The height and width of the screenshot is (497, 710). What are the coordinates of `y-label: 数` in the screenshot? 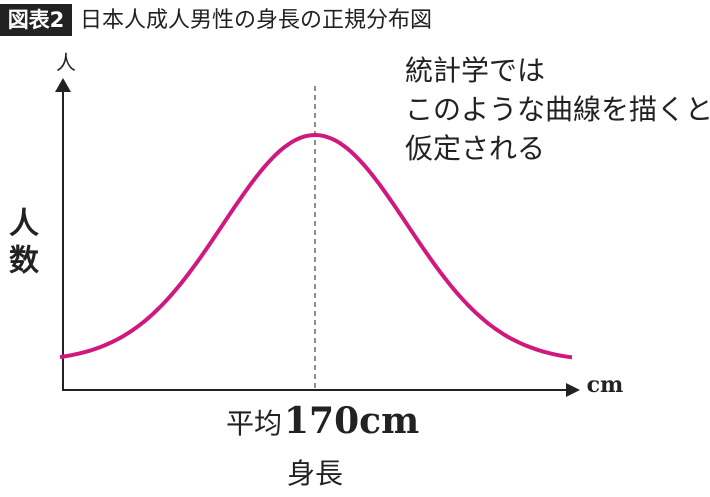 It's located at (24, 261).